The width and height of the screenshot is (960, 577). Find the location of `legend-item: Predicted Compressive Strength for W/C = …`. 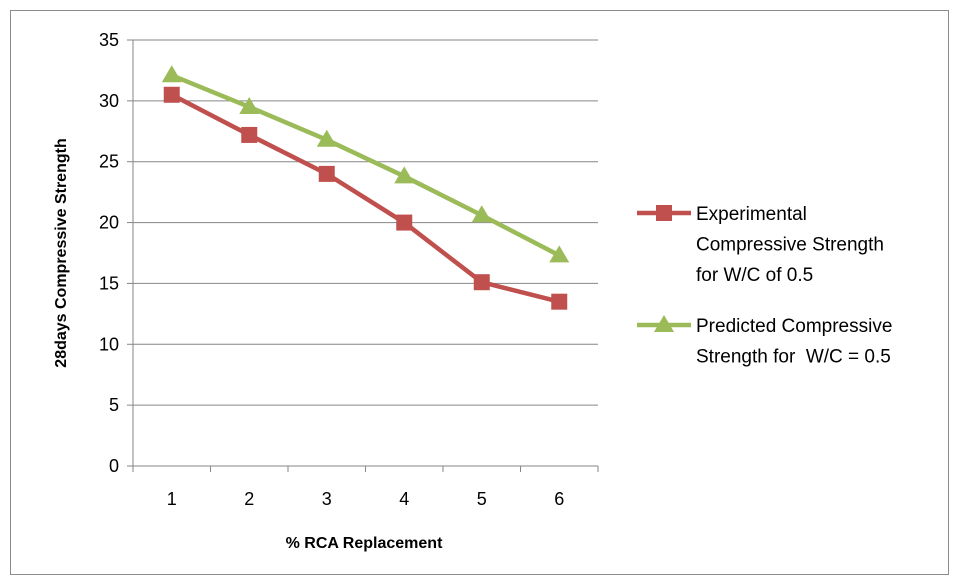

legend-item: Predicted Compressive Strength for W/C = … is located at coordinates (764, 341).